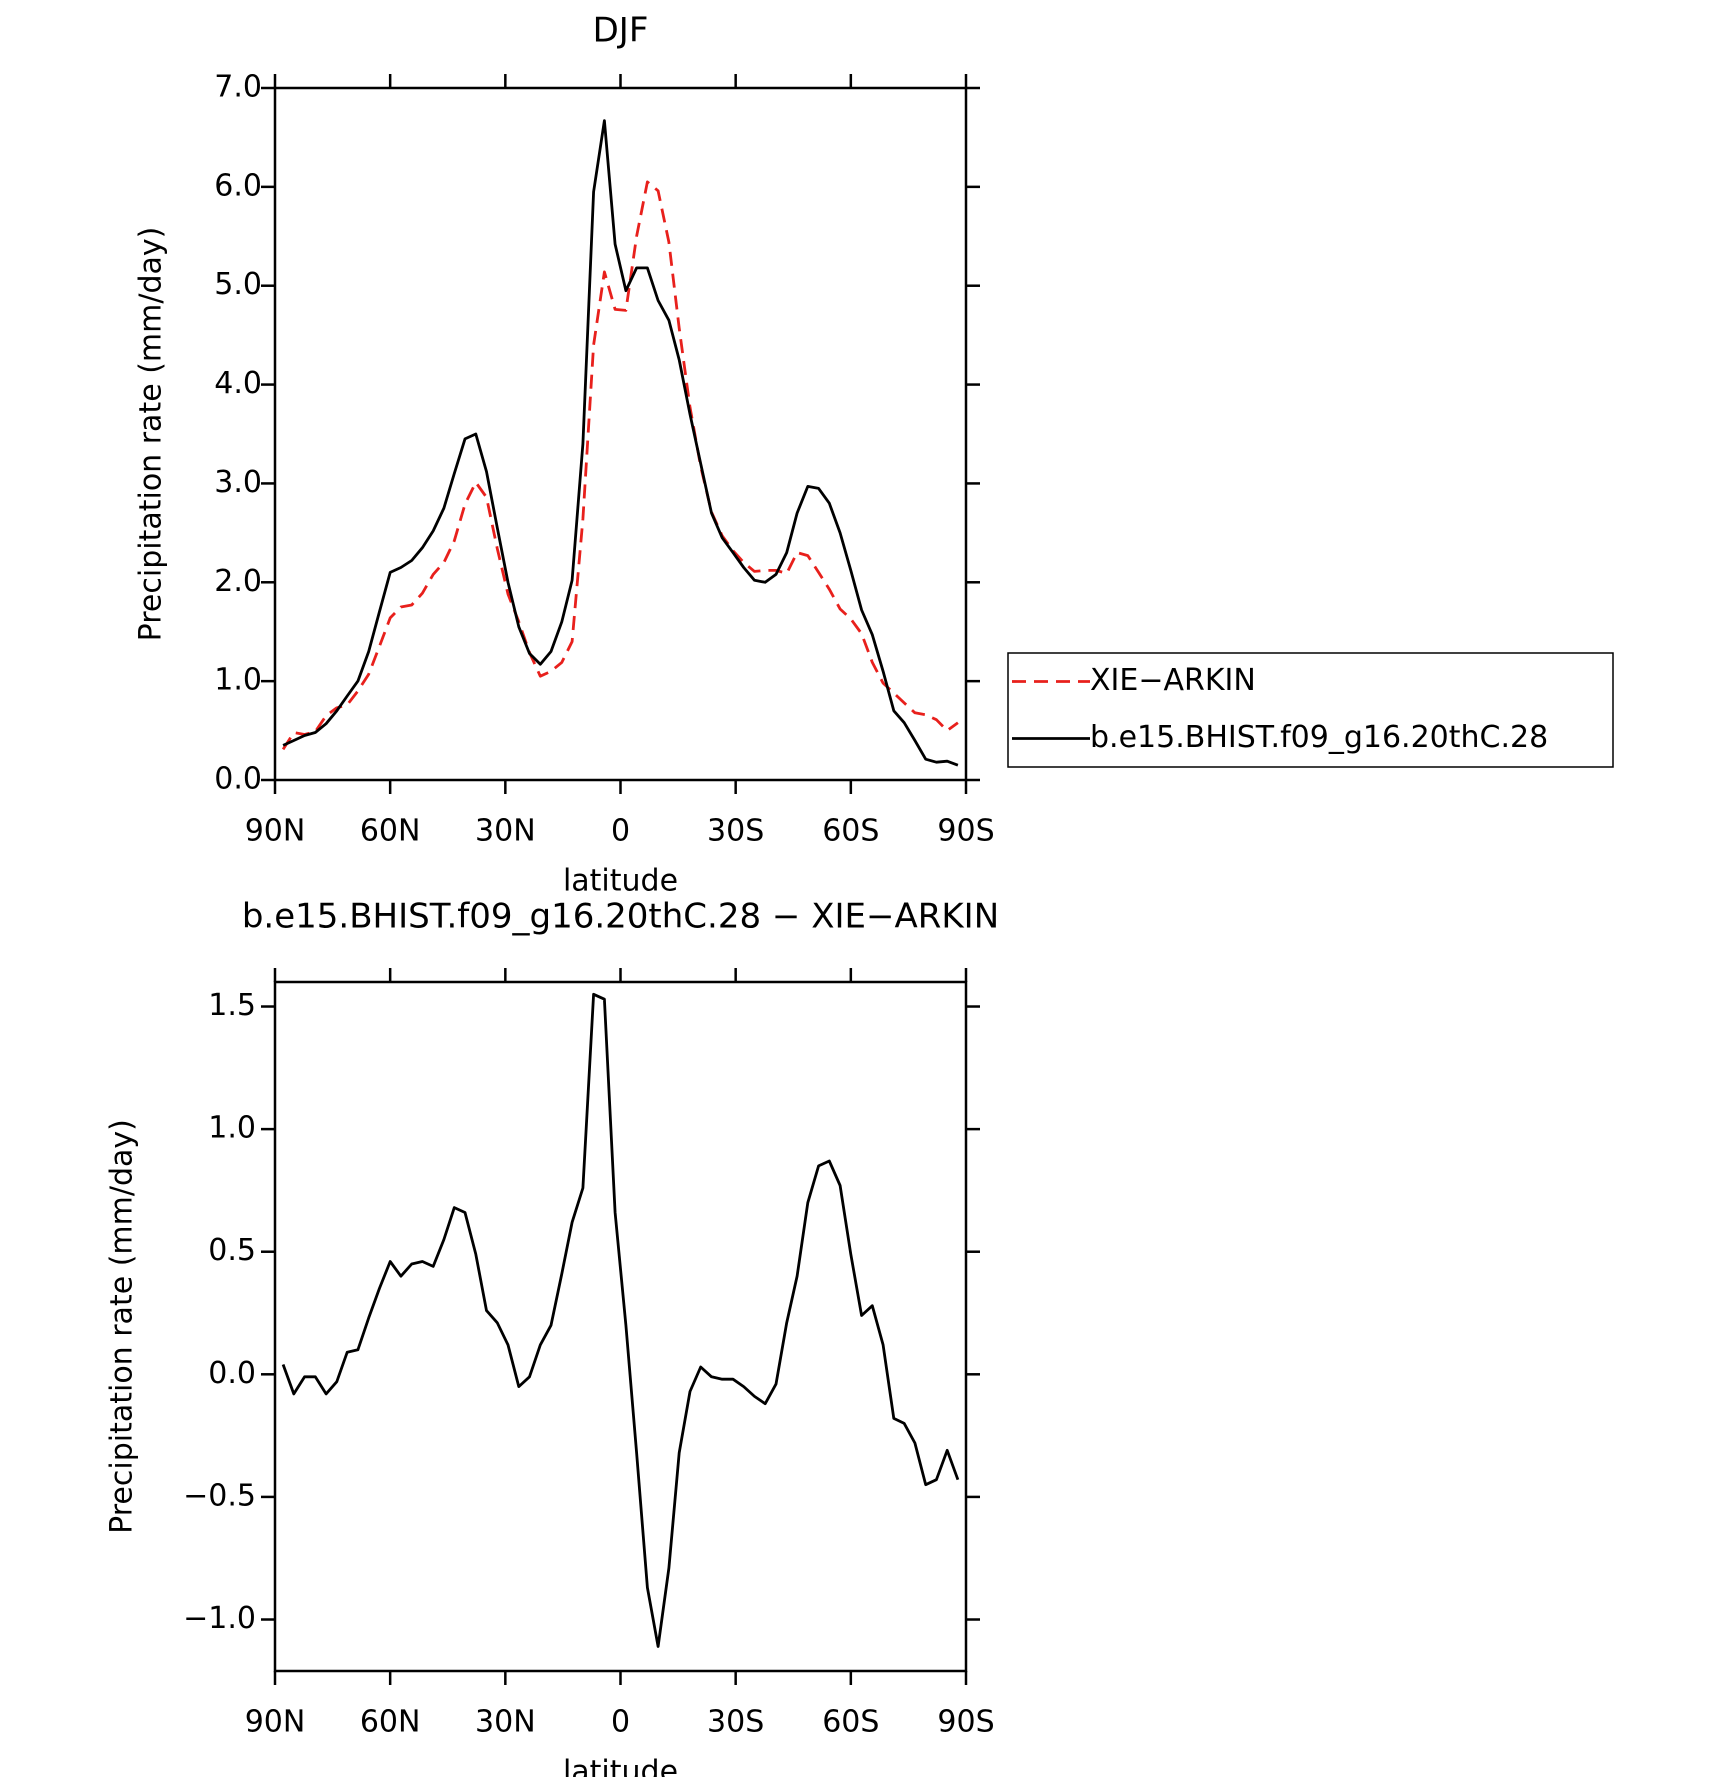 The height and width of the screenshot is (1777, 1710). What do you see at coordinates (238, 87) in the screenshot?
I see `y-tick-label: 7.0` at bounding box center [238, 87].